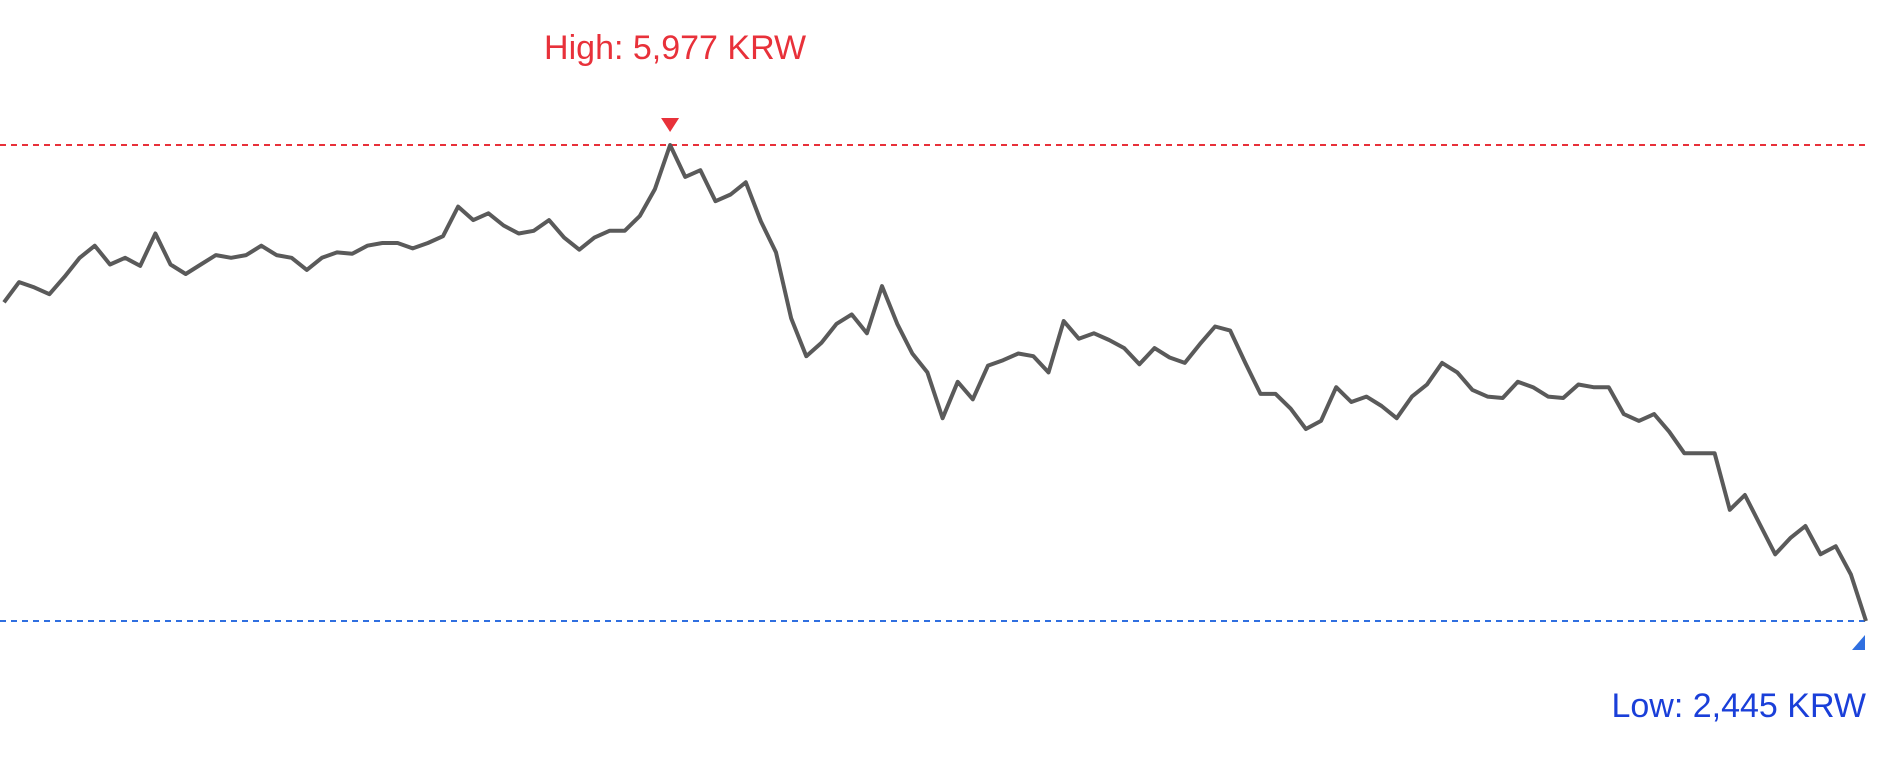 The width and height of the screenshot is (1885, 766). What do you see at coordinates (675, 48) in the screenshot?
I see `high-label: High: 5,977 KRW` at bounding box center [675, 48].